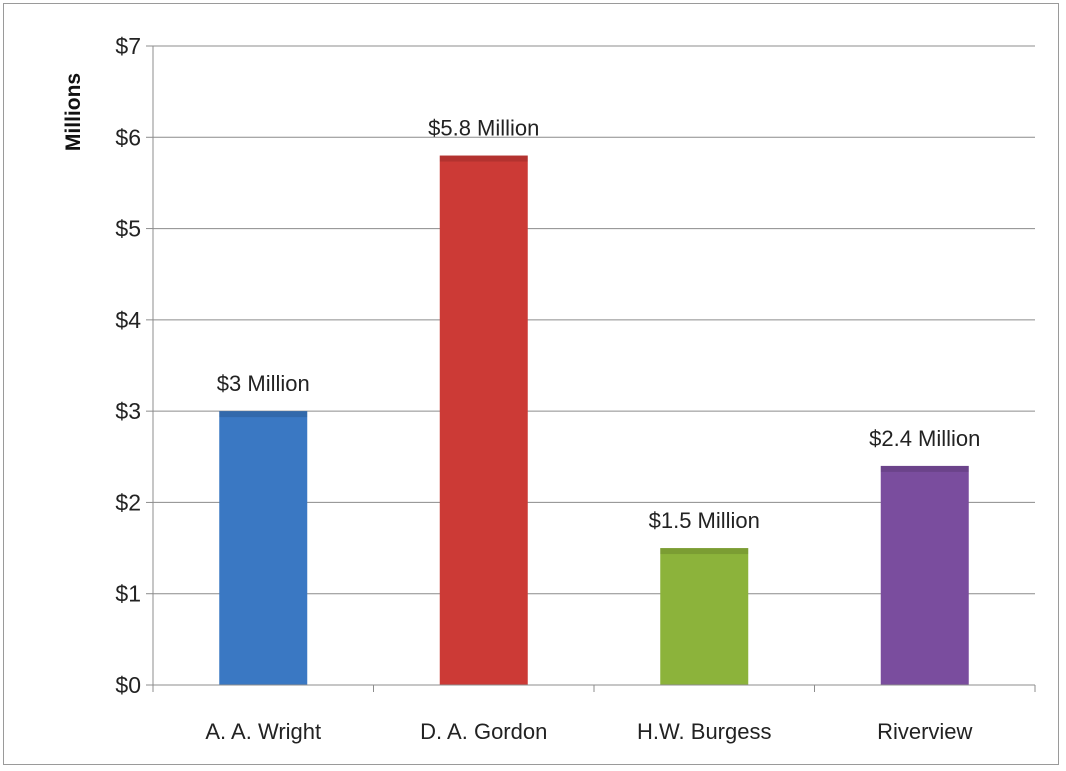  I want to click on x-tick-label: H.W. Burgess, so click(704, 731).